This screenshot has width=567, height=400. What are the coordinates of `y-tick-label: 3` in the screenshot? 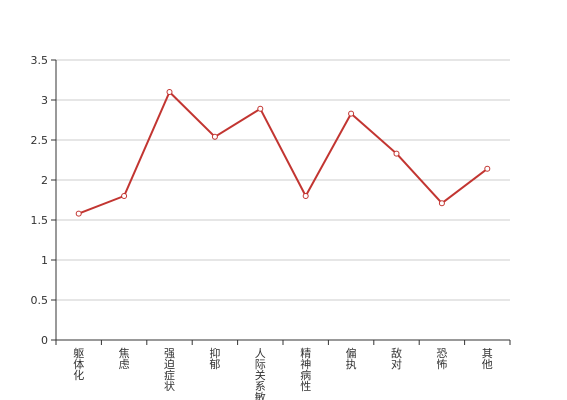 It's located at (44, 100).